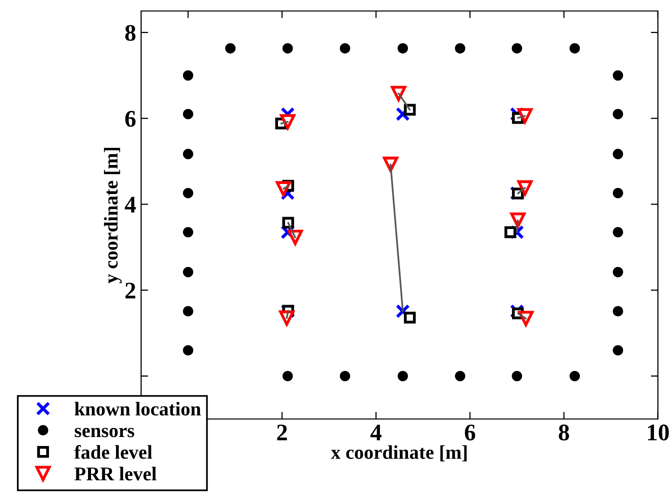 This screenshot has width=672, height=500. What do you see at coordinates (130, 204) in the screenshot?
I see `y-tick-label: 4` at bounding box center [130, 204].